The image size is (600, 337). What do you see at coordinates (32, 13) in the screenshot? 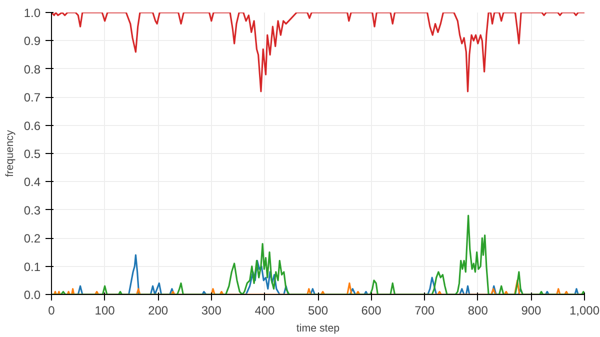
I see `y-tick-label: 1.0` at bounding box center [32, 13].